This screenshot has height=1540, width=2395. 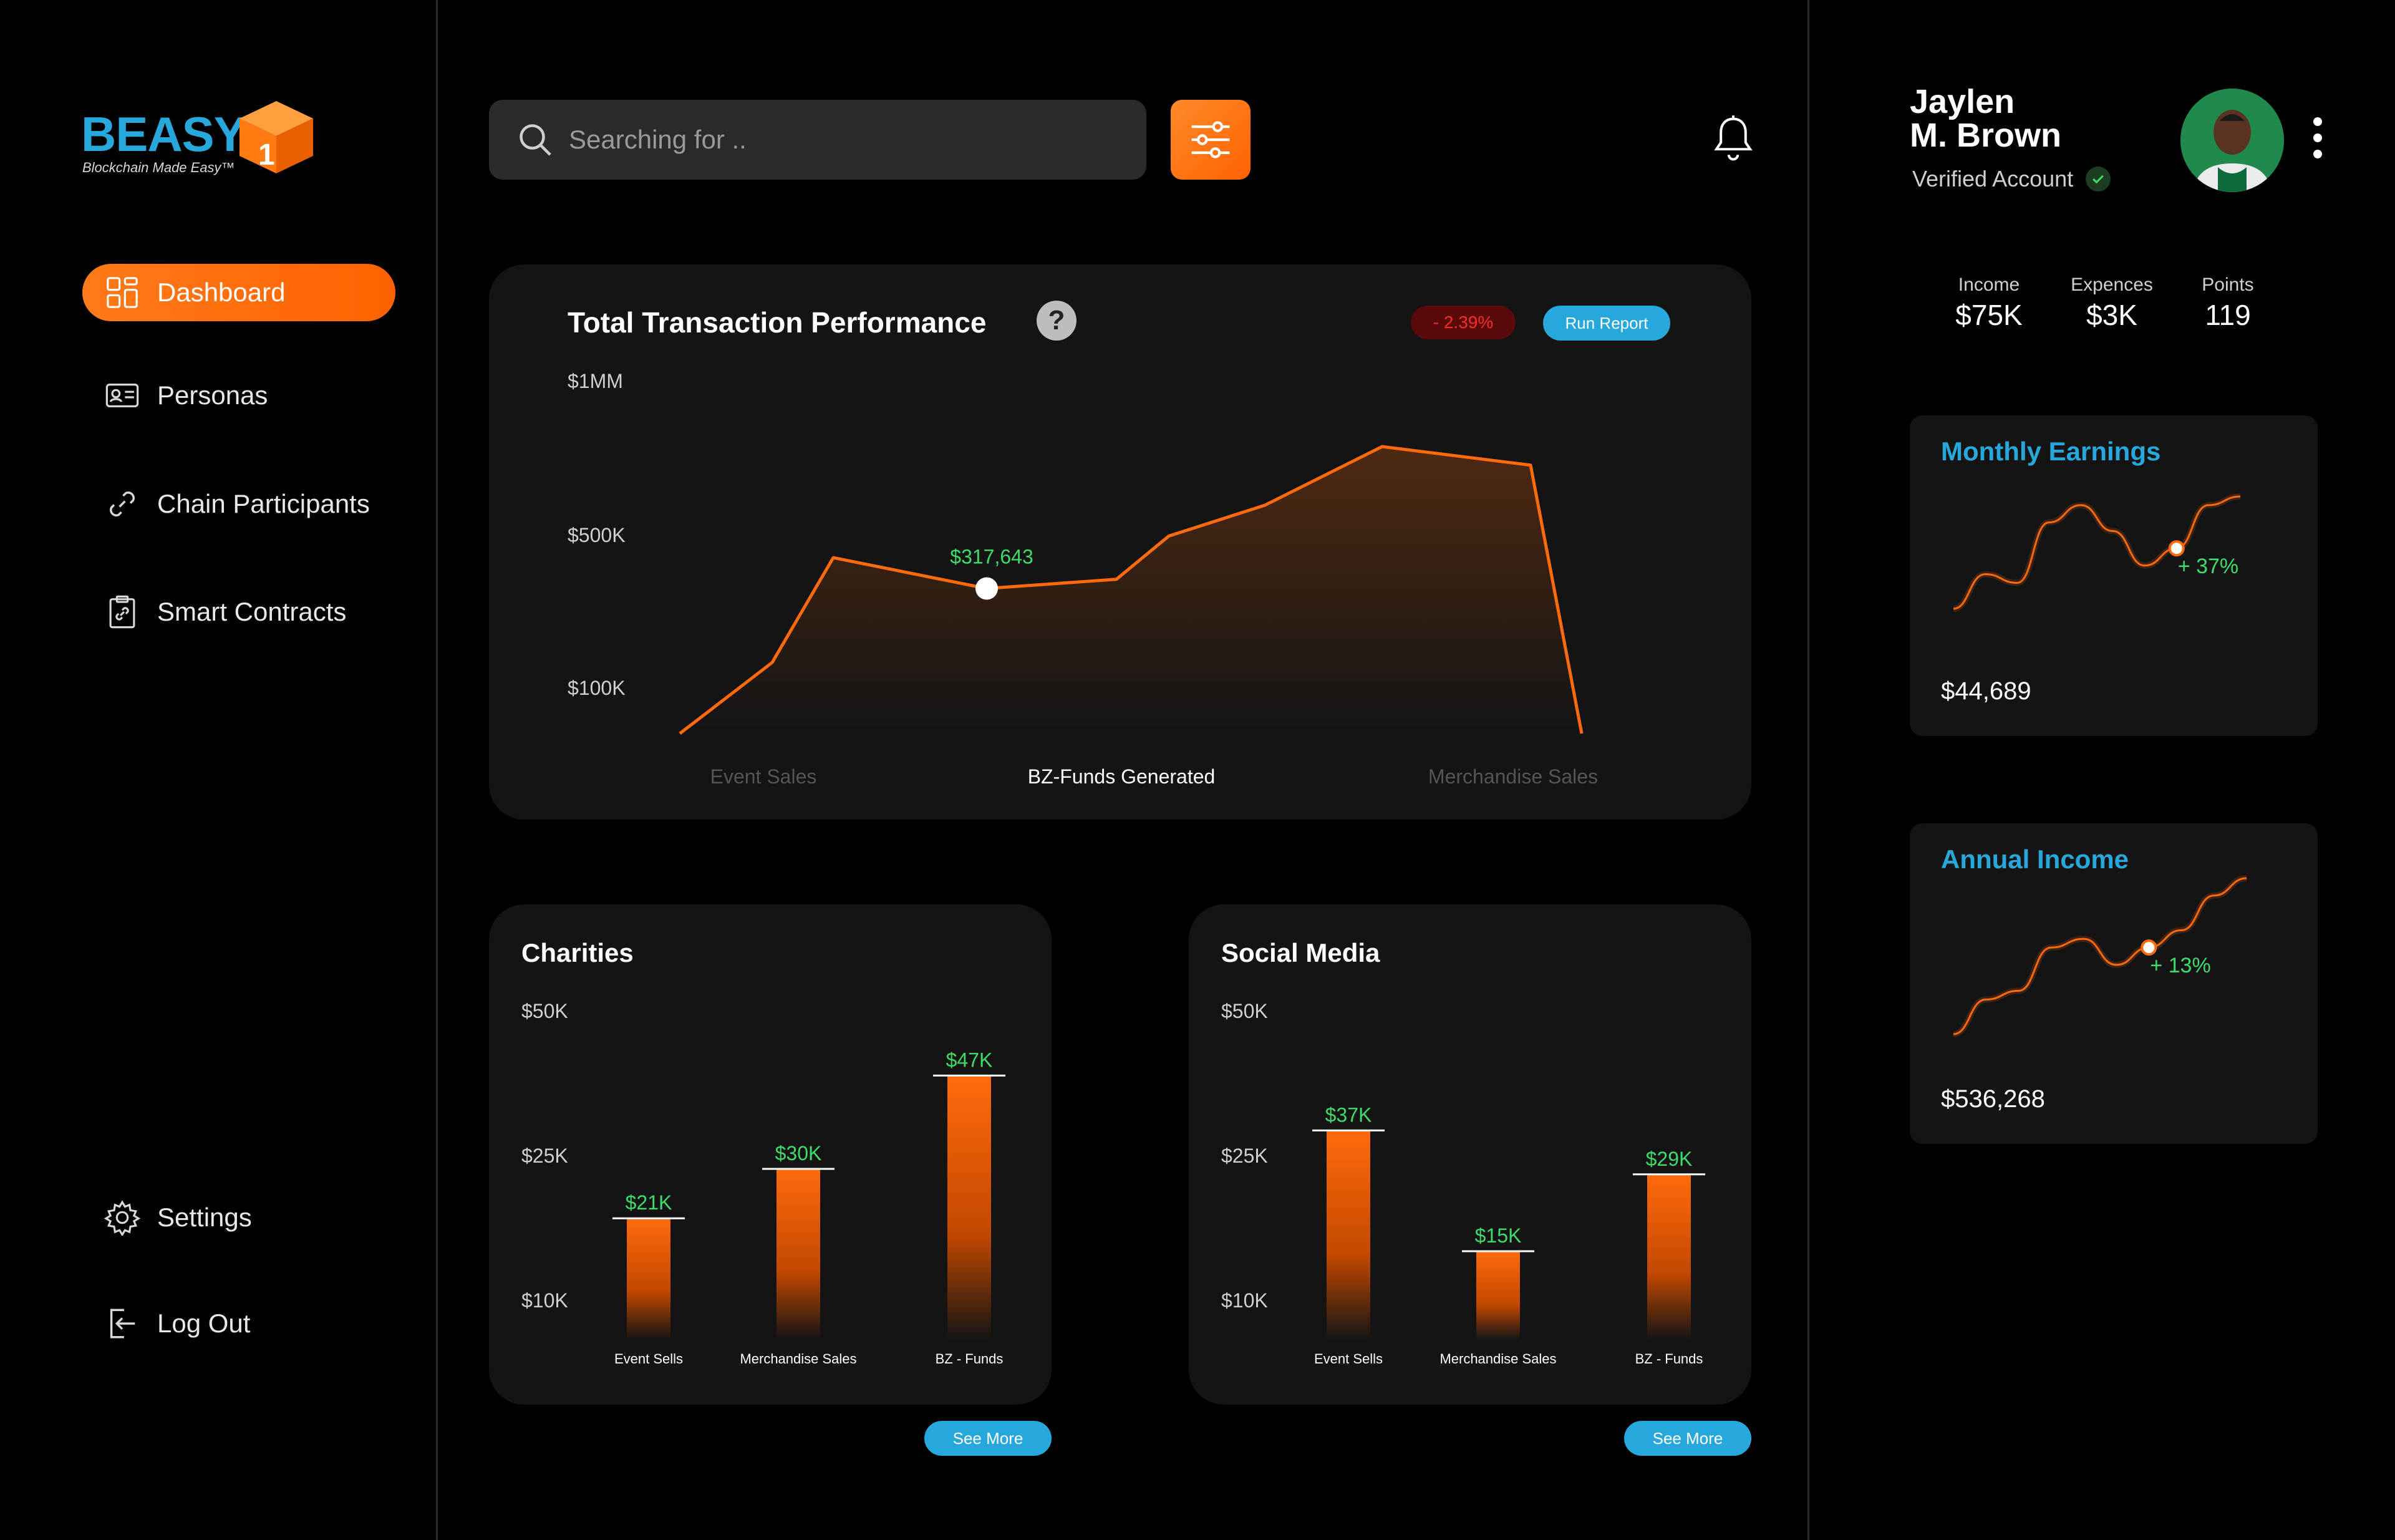 I want to click on y-tick-label: $50K, so click(x=1244, y=1011).